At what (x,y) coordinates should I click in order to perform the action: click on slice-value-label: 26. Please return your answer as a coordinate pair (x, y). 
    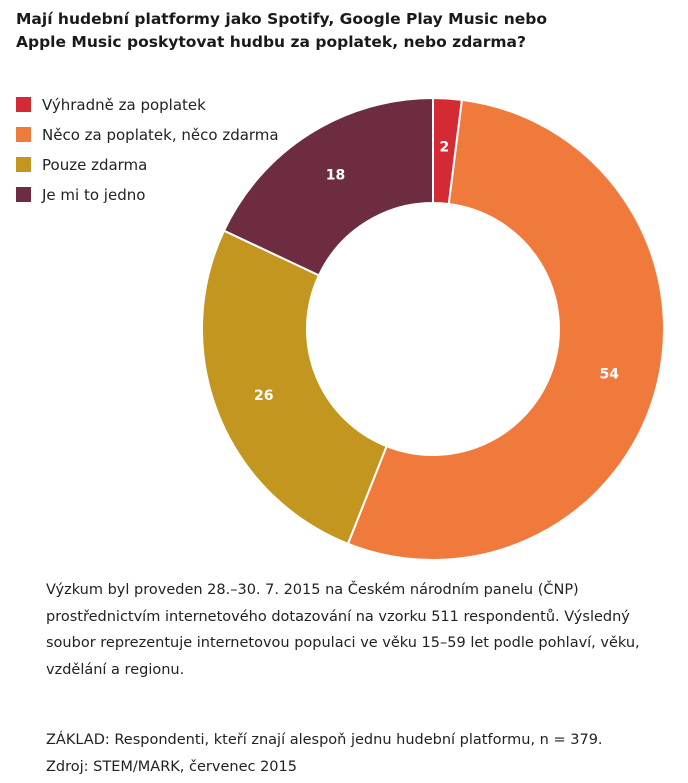
    Looking at the image, I should click on (263, 396).